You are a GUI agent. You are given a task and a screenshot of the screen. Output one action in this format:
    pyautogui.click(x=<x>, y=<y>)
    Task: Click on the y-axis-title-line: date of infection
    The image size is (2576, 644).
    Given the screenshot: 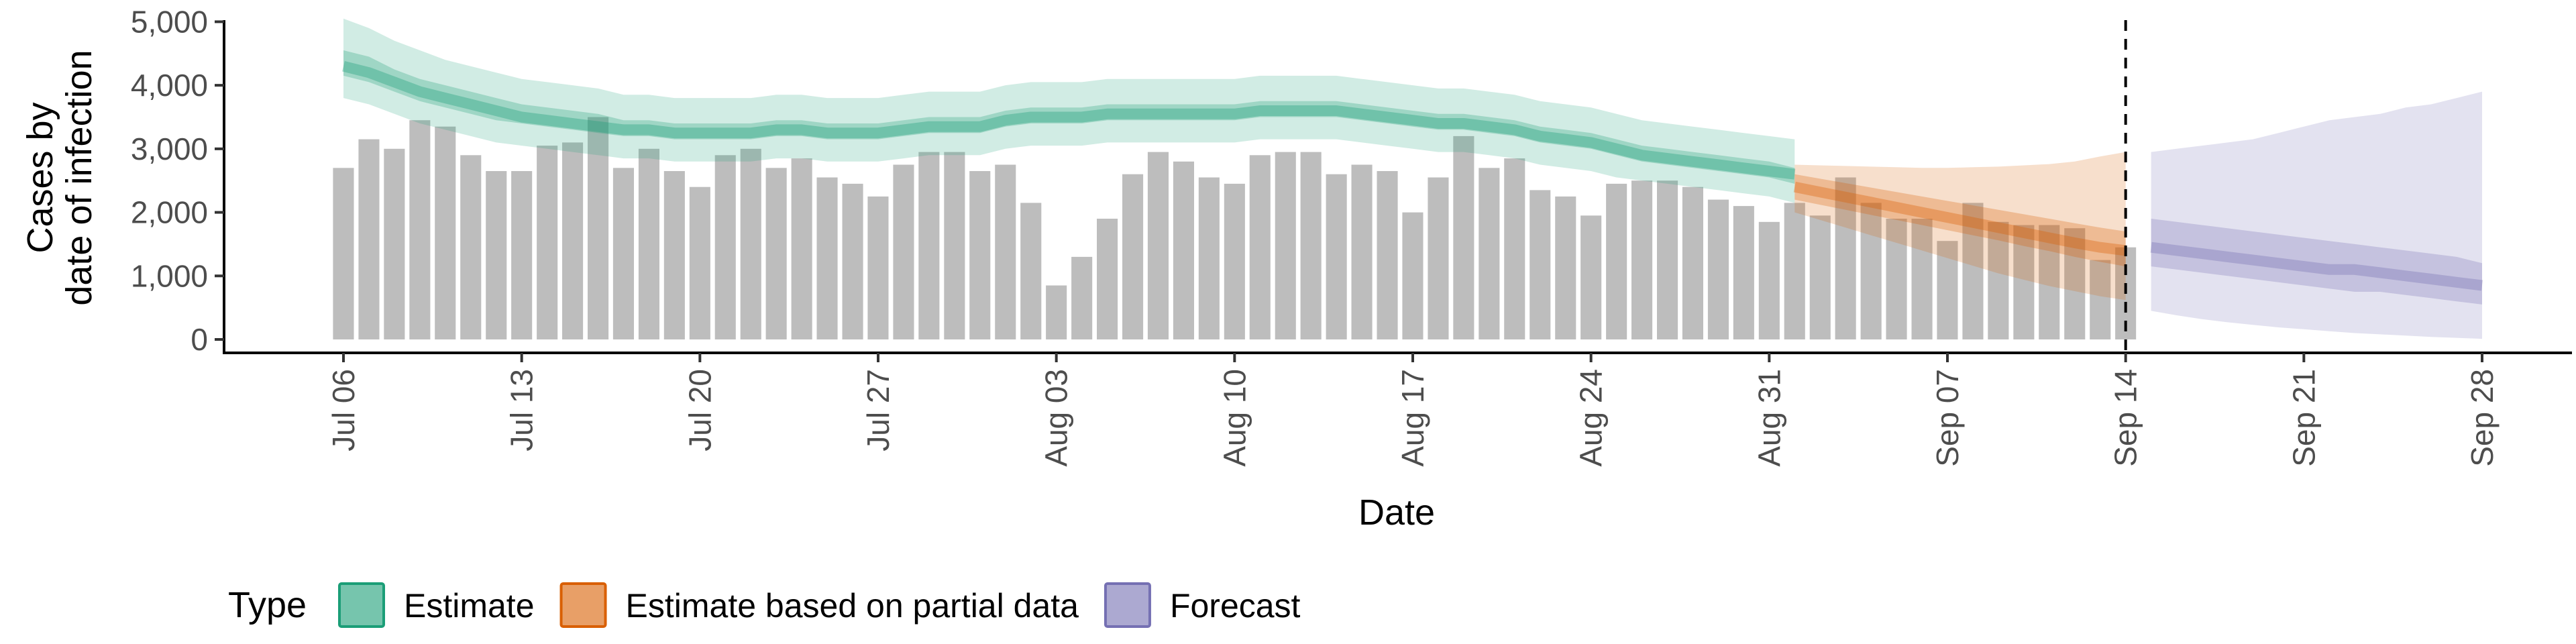 What is the action you would take?
    pyautogui.click(x=79, y=177)
    